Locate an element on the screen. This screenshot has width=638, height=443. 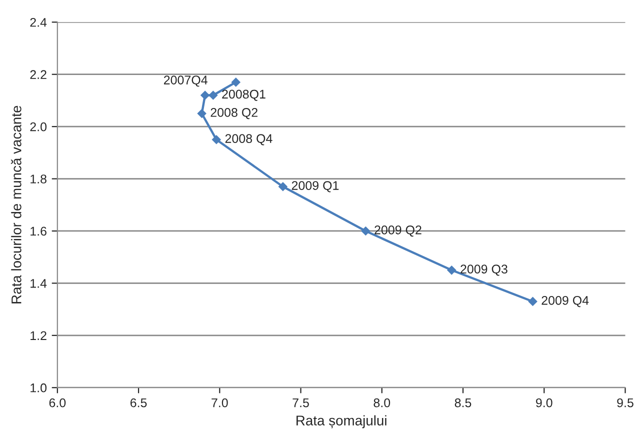
y-tick-label: 1.8 is located at coordinates (38, 179).